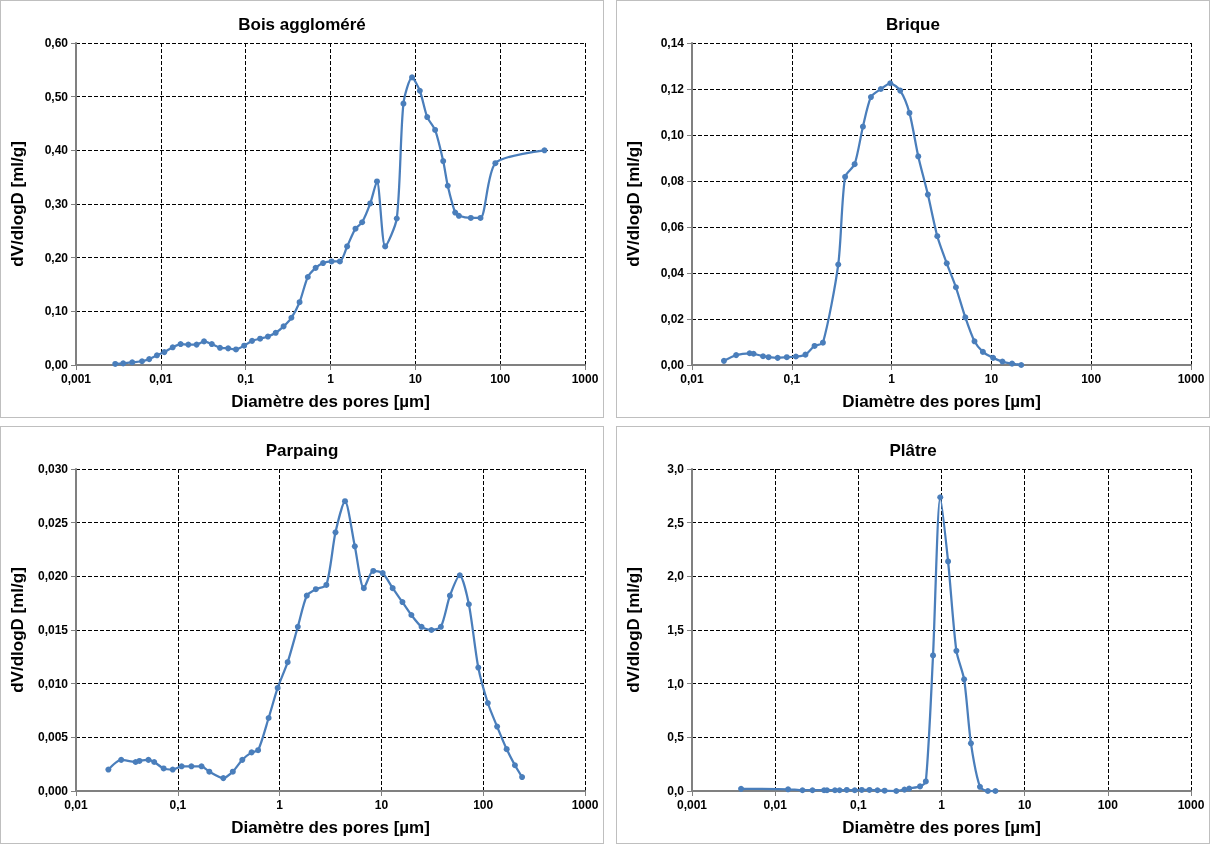  What do you see at coordinates (676, 791) in the screenshot?
I see `y-tick-label: 0,0` at bounding box center [676, 791].